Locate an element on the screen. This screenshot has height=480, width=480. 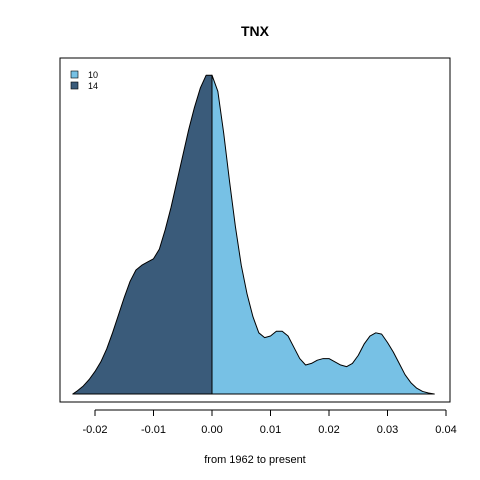
x-tick-label: 0.02 is located at coordinates (328, 430).